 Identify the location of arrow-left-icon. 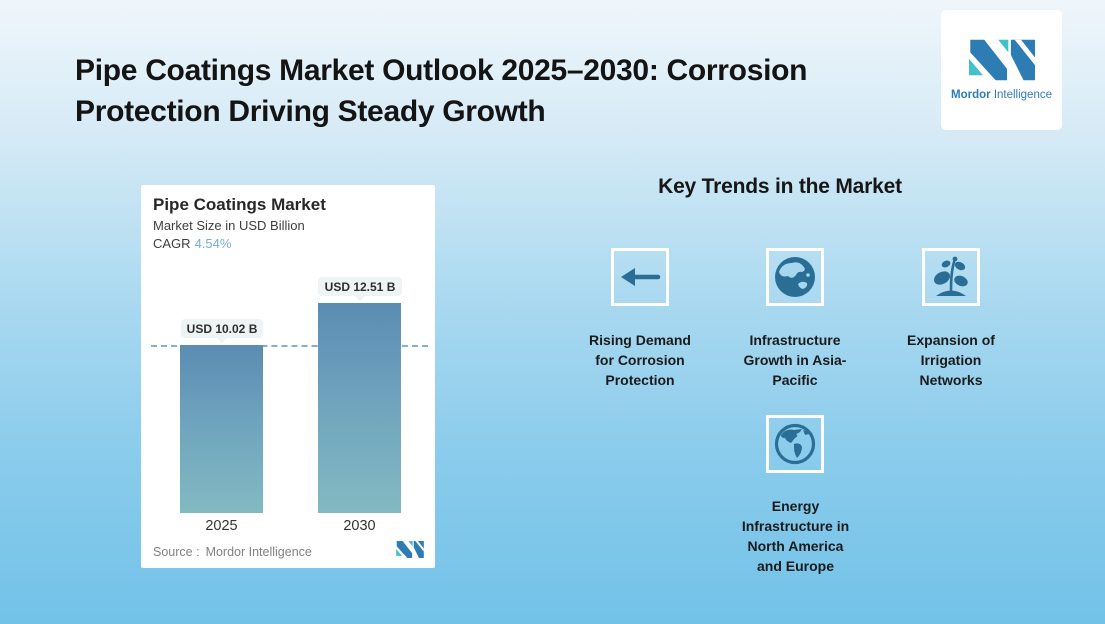
(641, 277).